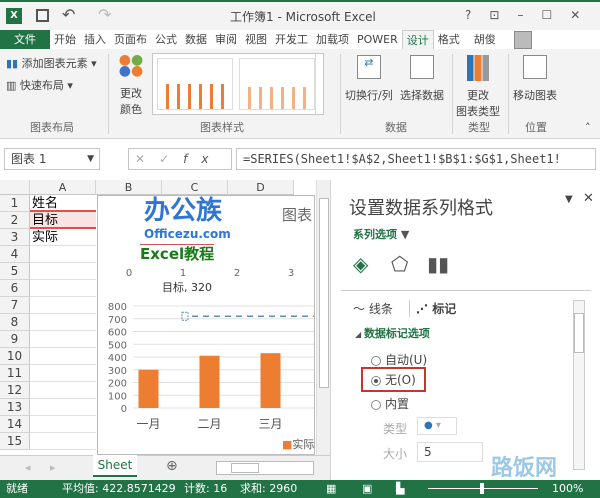 The height and width of the screenshot is (498, 600). I want to click on tab-format: 格式, so click(448, 39).